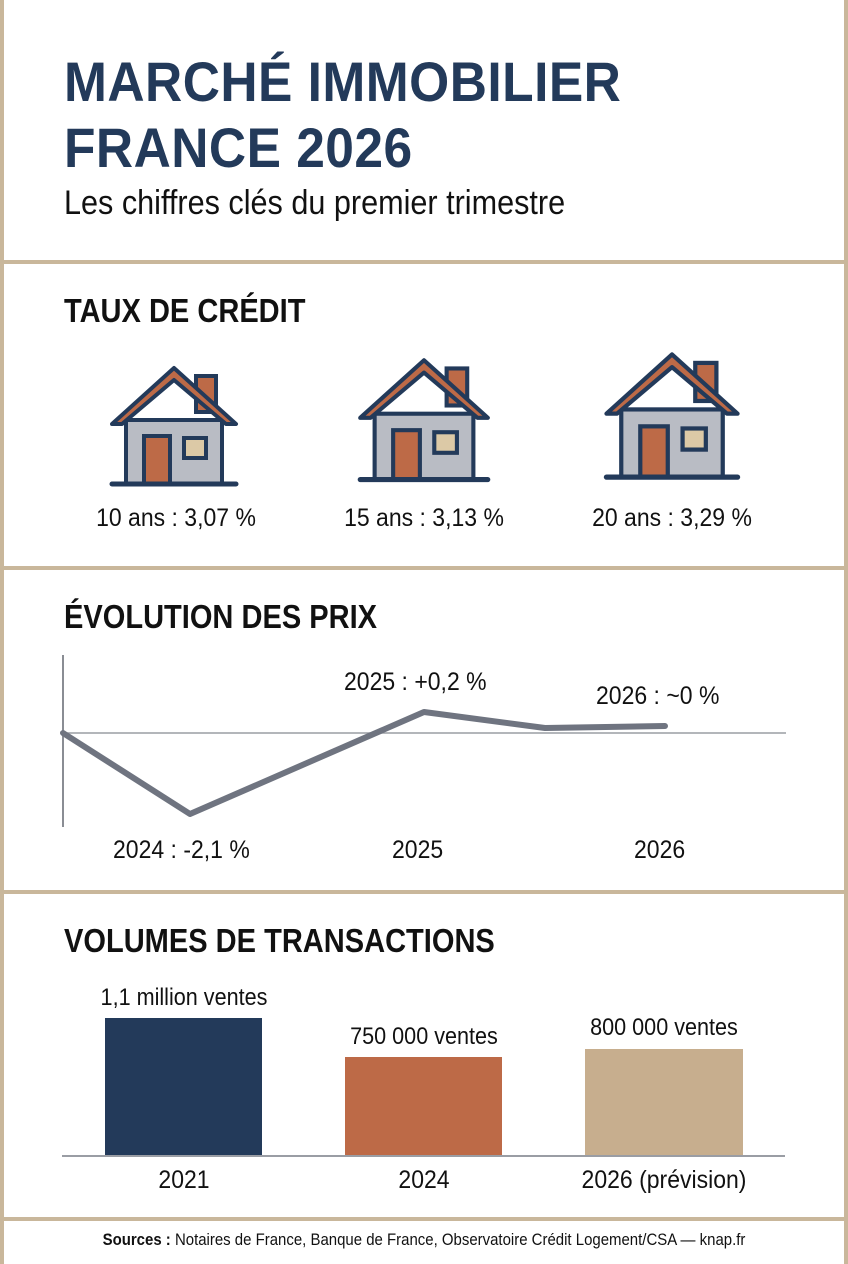  What do you see at coordinates (184, 1180) in the screenshot?
I see `bar-category-2021: 2021` at bounding box center [184, 1180].